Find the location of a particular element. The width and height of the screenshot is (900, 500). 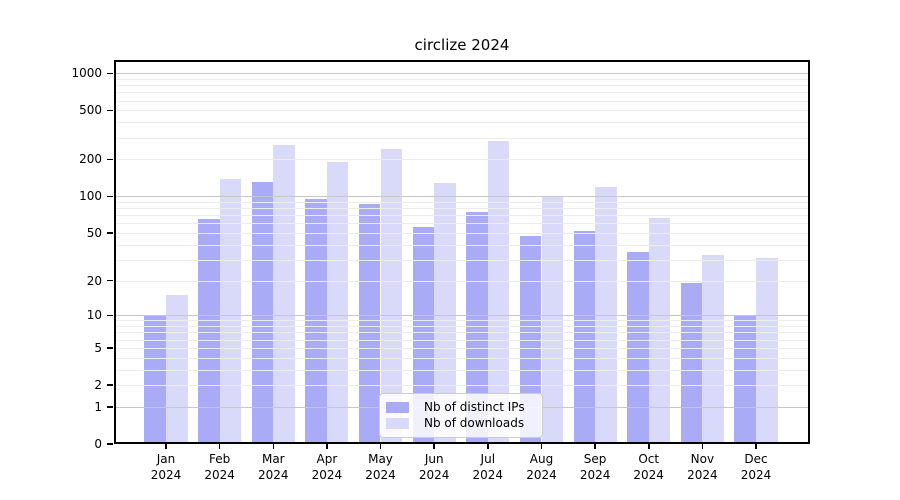

bar-distinct-ips-dec is located at coordinates (745, 379).